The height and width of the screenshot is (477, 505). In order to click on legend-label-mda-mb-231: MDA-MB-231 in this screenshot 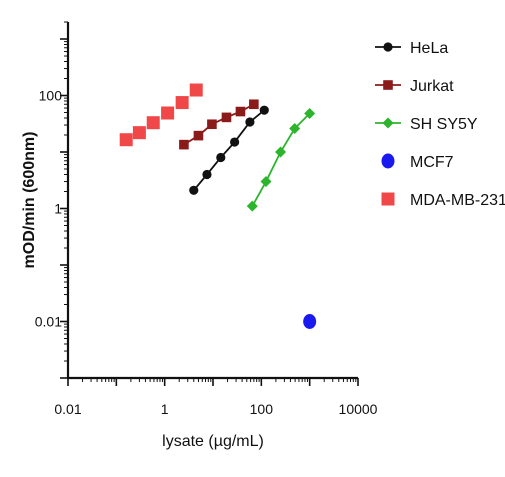, I will do `click(457, 200)`.